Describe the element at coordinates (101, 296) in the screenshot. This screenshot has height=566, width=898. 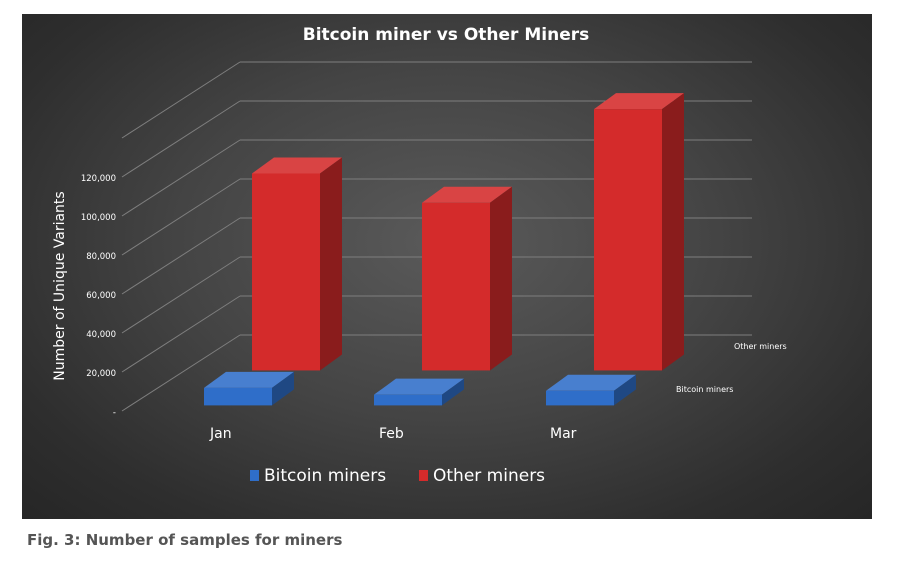
I see `y-tick-label: 60,000` at that location.